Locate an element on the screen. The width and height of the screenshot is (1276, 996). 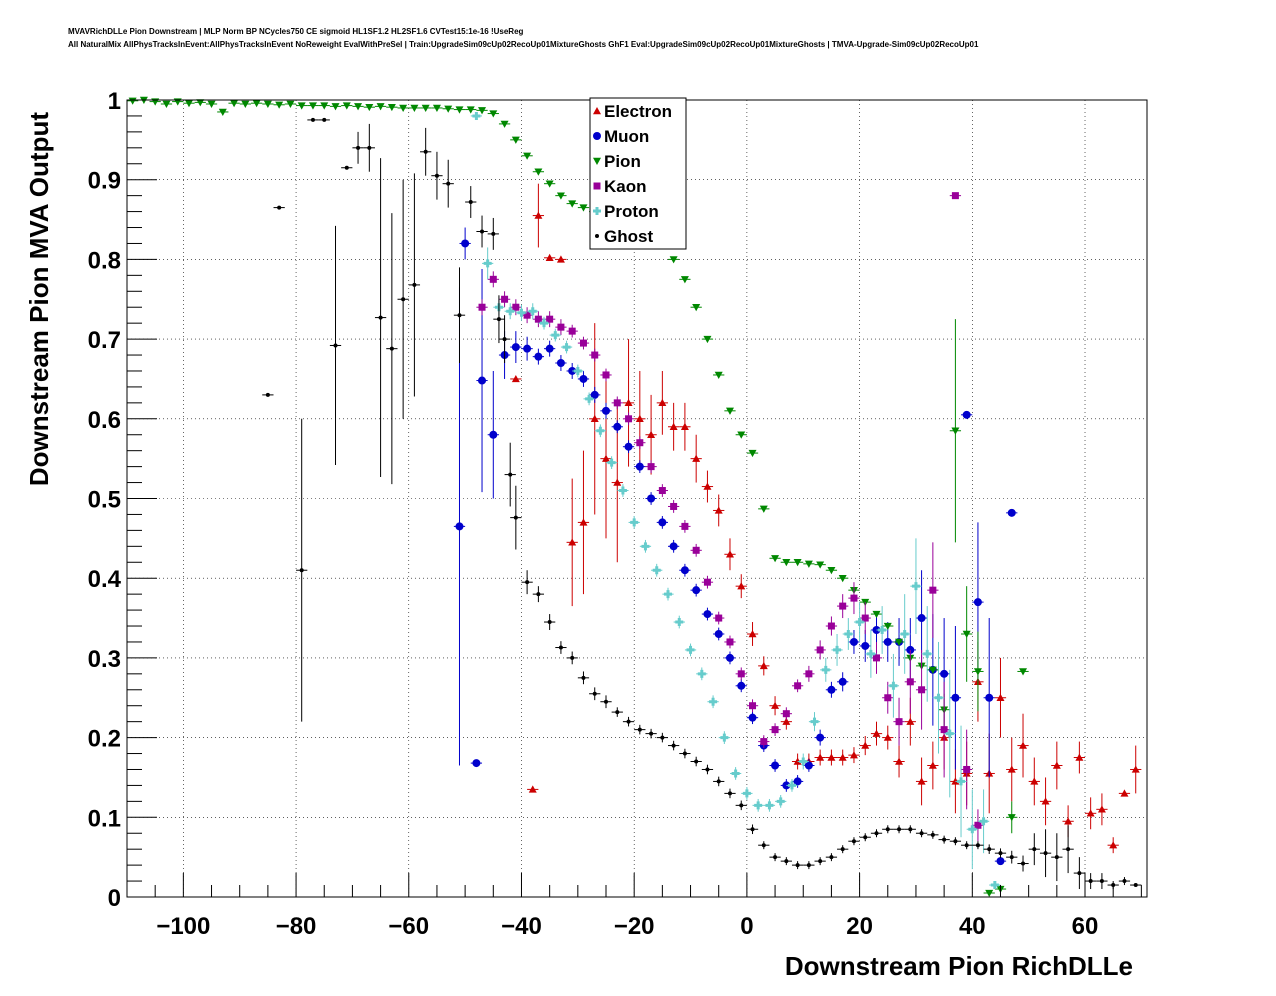
legend-marker-muon is located at coordinates (597, 136).